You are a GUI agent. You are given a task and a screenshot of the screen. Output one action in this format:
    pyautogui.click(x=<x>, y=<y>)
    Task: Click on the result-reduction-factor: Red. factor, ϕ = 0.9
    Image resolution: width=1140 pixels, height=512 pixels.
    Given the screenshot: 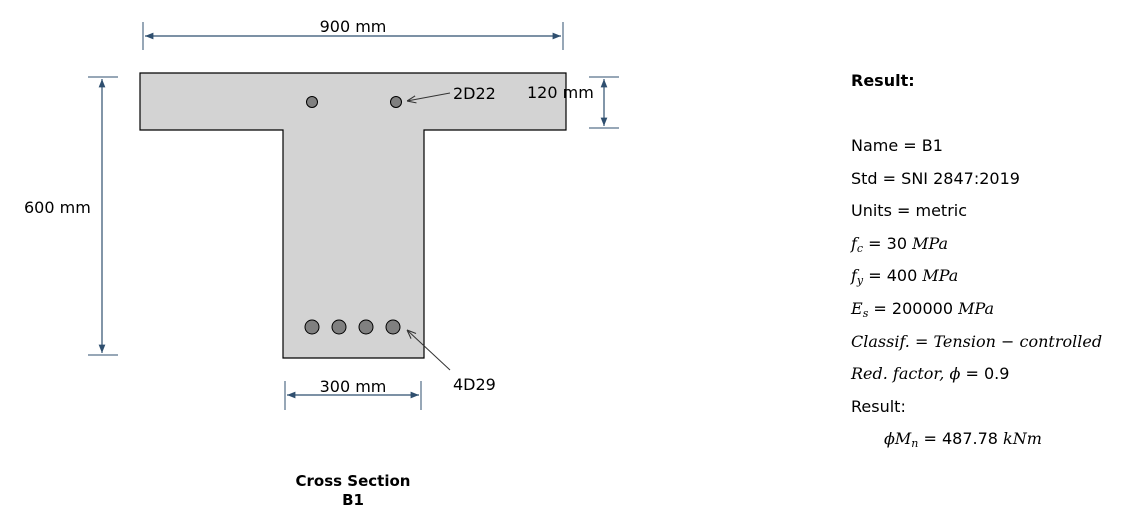 What is the action you would take?
    pyautogui.click(x=993, y=374)
    